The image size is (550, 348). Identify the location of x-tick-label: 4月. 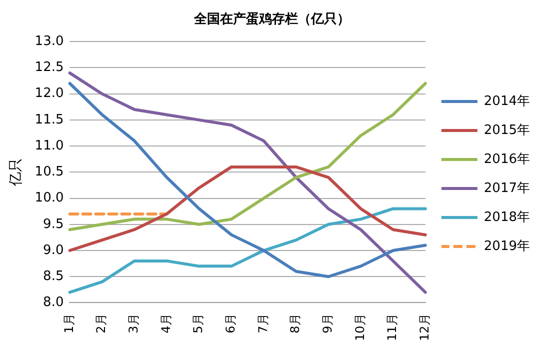
(165, 324).